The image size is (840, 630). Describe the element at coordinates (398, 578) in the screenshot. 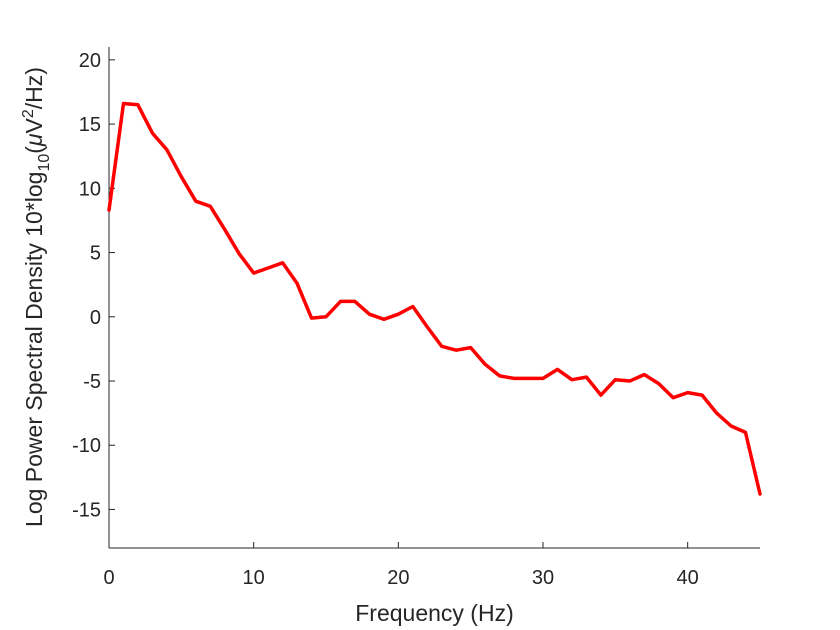

I see `x-tick-label: 20` at that location.